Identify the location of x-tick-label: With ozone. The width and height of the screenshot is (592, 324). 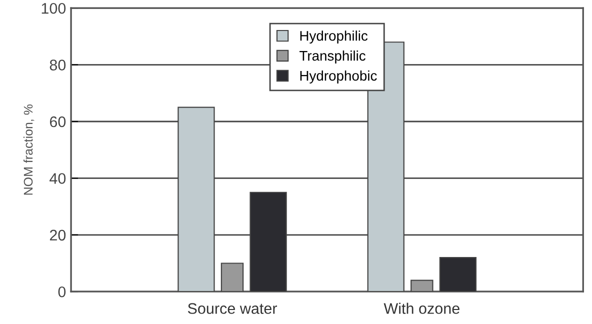
(422, 308).